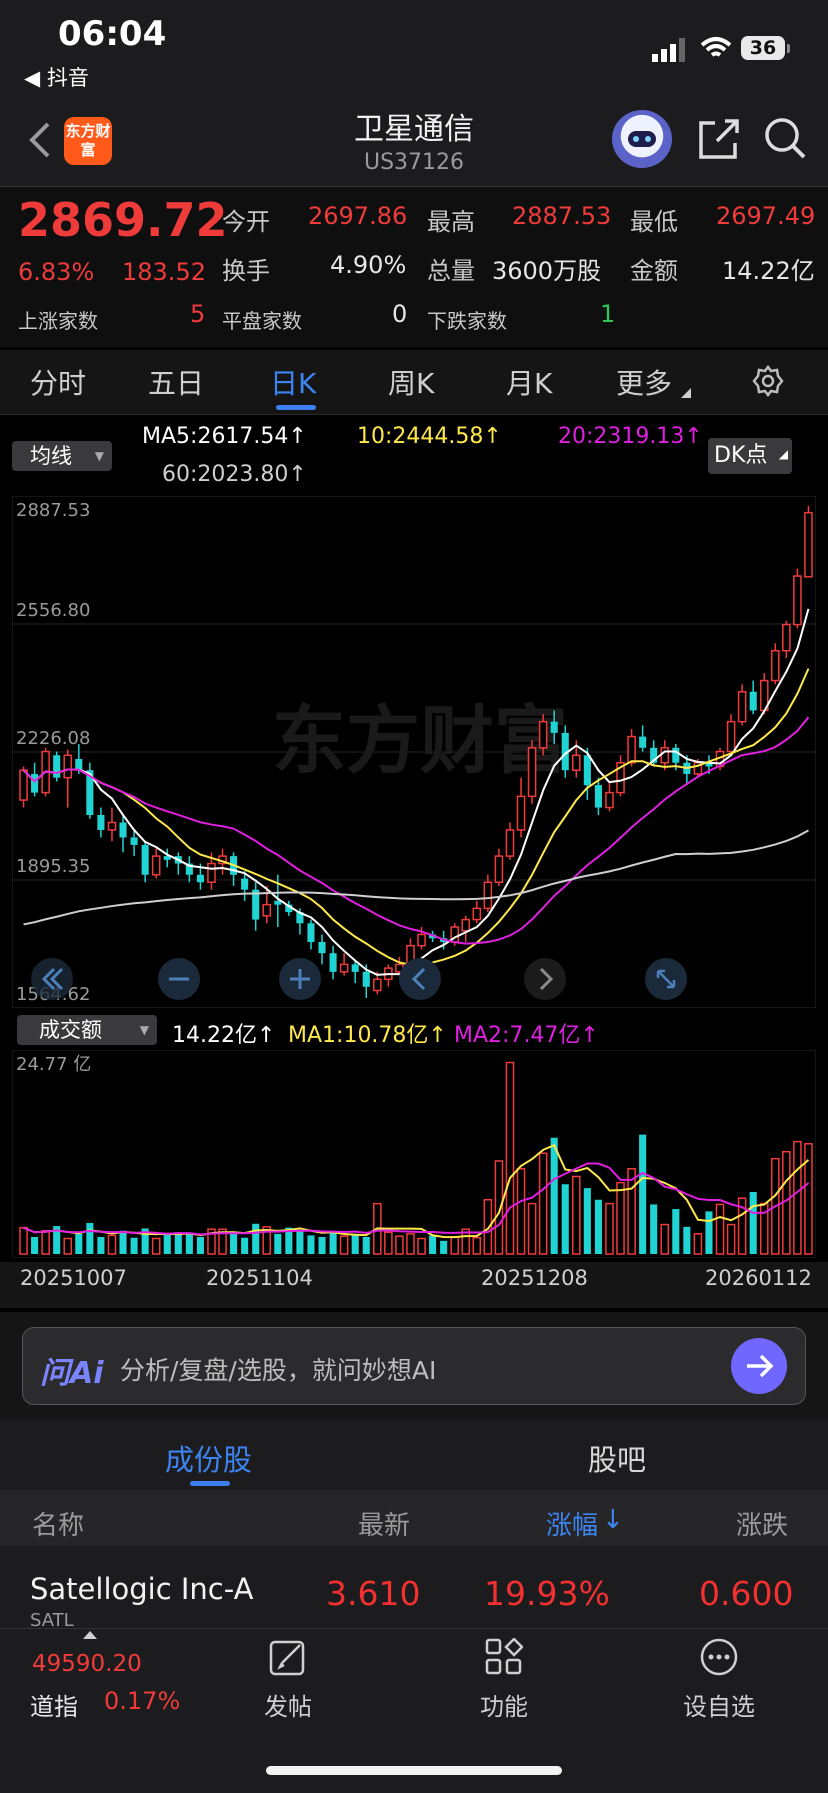 This screenshot has width=828, height=1793. Describe the element at coordinates (414, 267) in the screenshot. I see `quote-panel` at that location.